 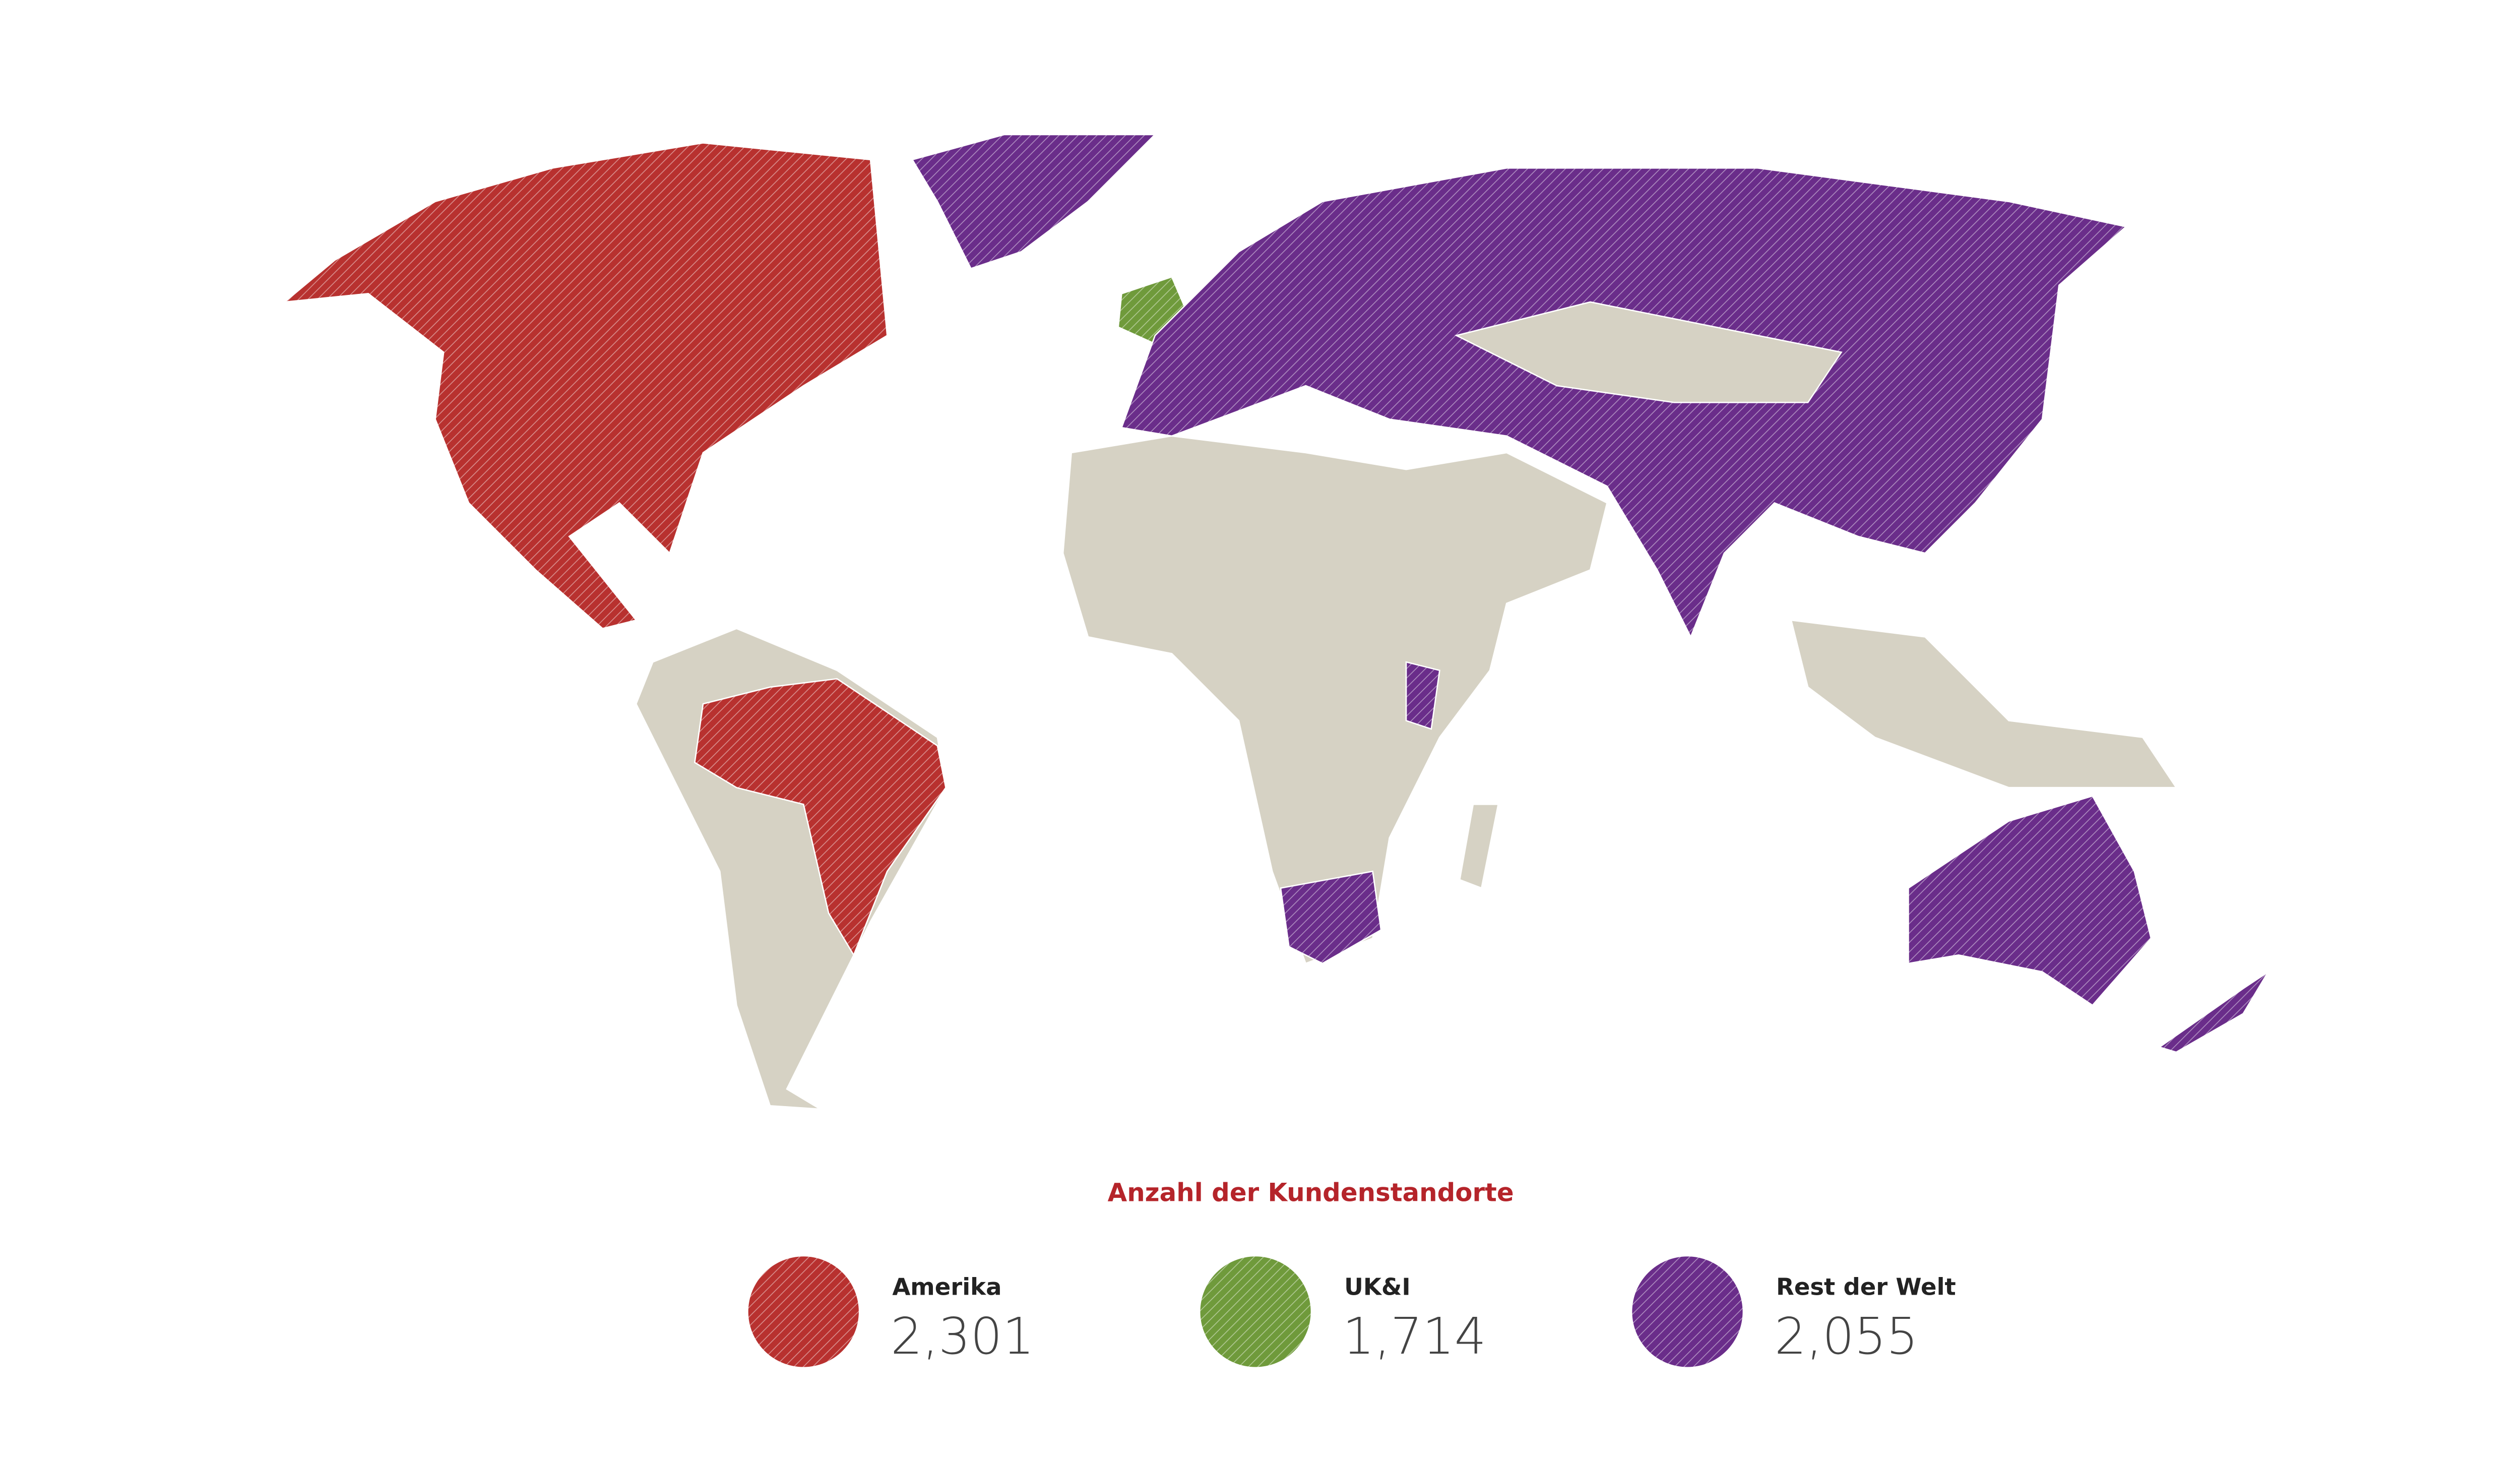 What do you see at coordinates (2213, 1012) in the screenshot?
I see `new-zealand` at bounding box center [2213, 1012].